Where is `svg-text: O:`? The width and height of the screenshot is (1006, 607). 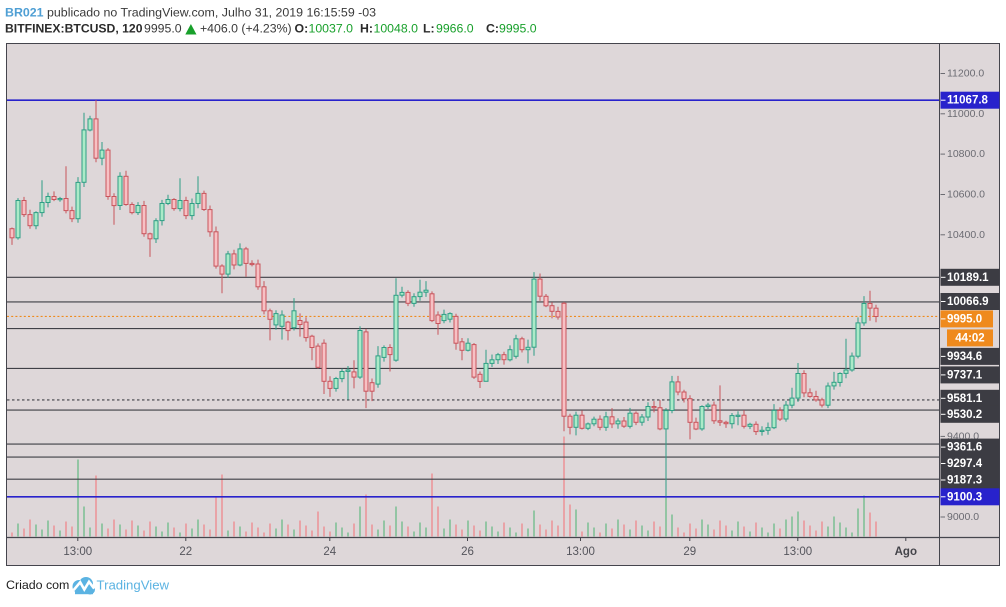
svg-text: O: is located at coordinates (302, 29).